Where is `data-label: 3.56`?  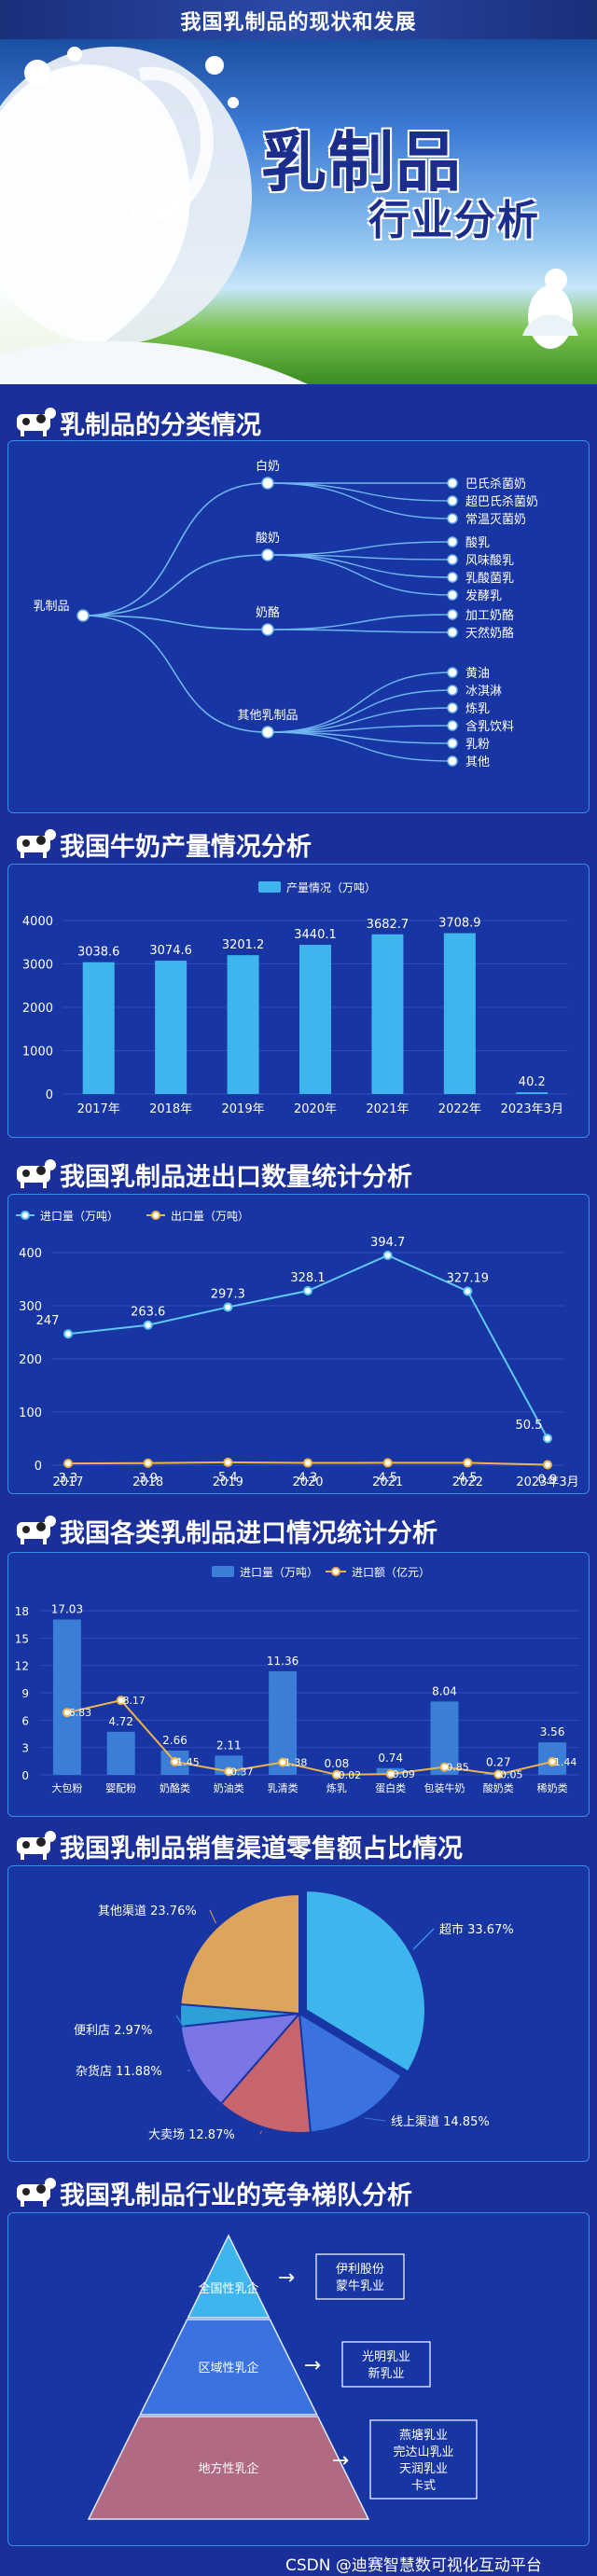
data-label: 3.56 is located at coordinates (552, 1731).